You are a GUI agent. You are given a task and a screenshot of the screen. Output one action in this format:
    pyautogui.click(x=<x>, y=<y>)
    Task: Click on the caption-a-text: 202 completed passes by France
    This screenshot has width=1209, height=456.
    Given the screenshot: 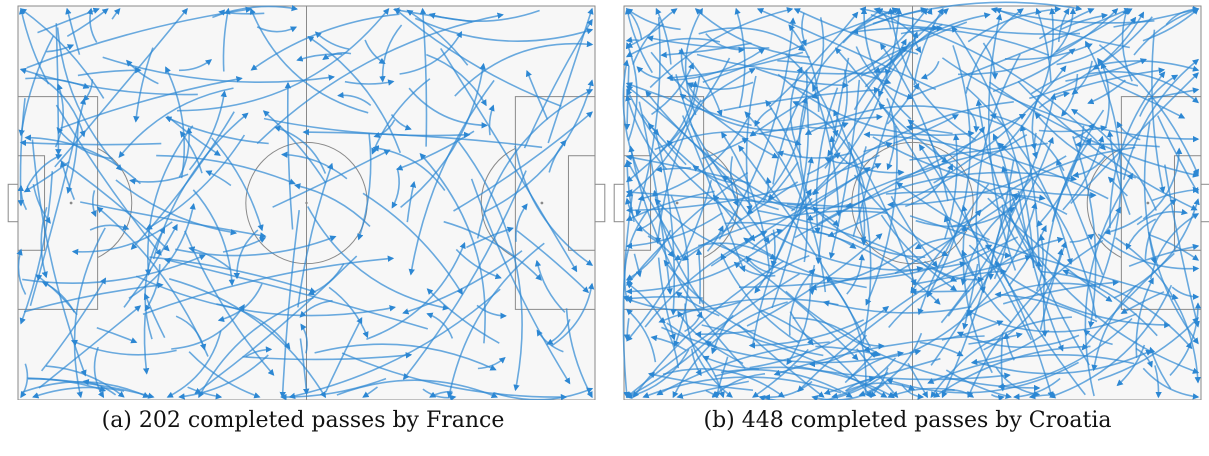 What is the action you would take?
    pyautogui.click(x=321, y=420)
    